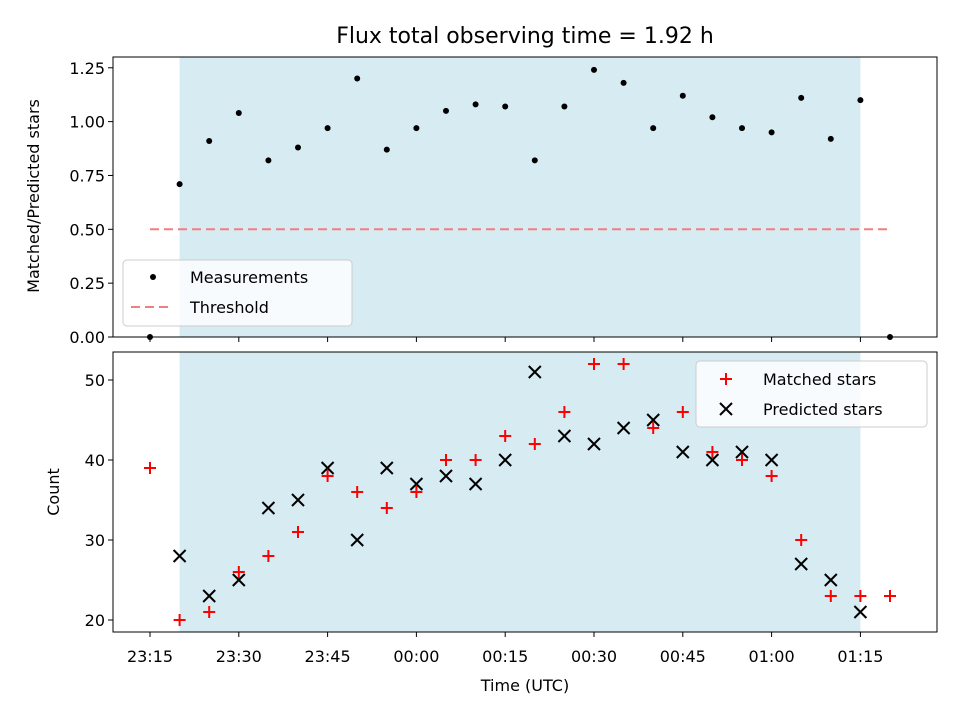 The height and width of the screenshot is (720, 960). I want to click on legend-matched-label: Matched stars, so click(819, 379).